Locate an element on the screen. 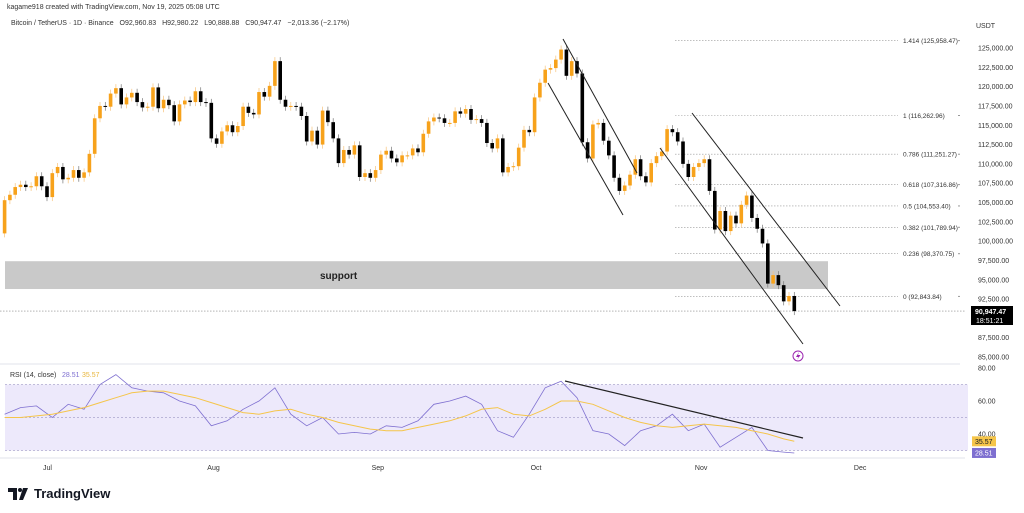 Image resolution: width=1024 pixels, height=513 pixels. tradingview-logo: TradingView is located at coordinates (59, 493).